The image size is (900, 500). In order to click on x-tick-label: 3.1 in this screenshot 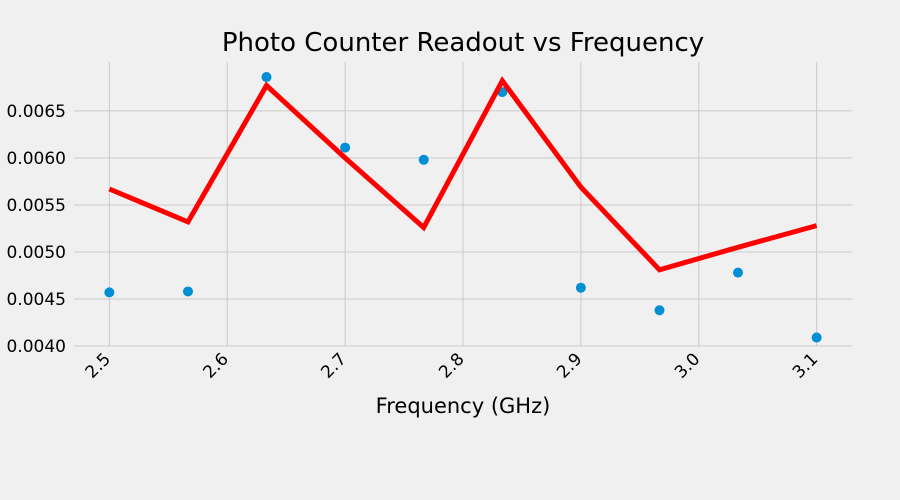, I will do `click(805, 365)`.